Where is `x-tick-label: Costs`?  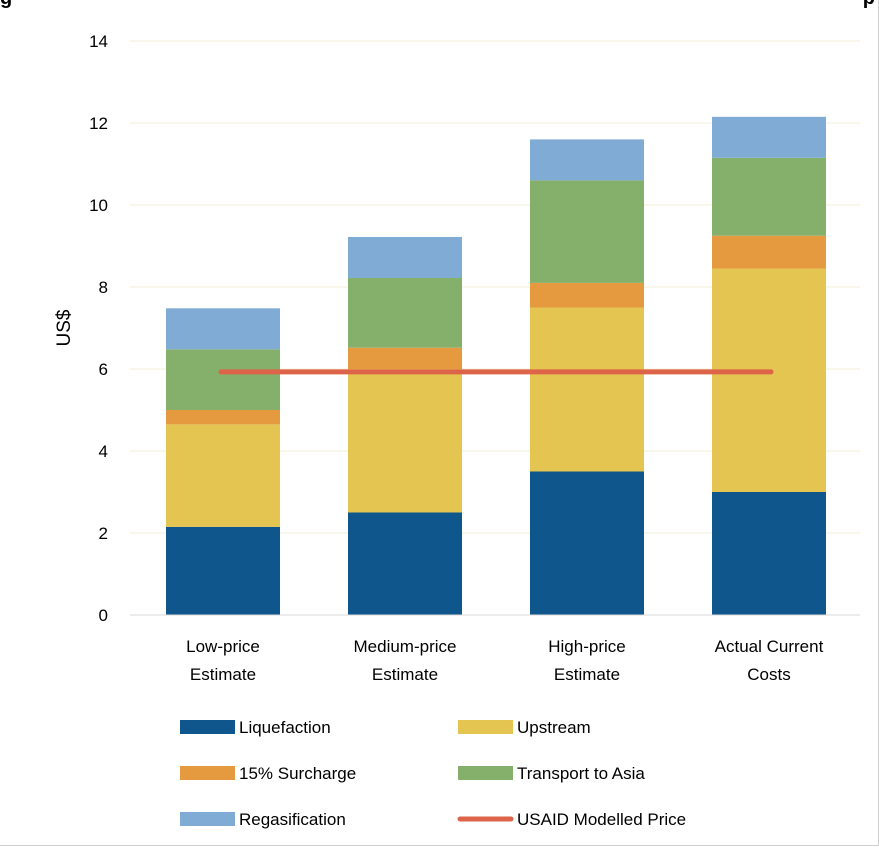
x-tick-label: Costs is located at coordinates (768, 674).